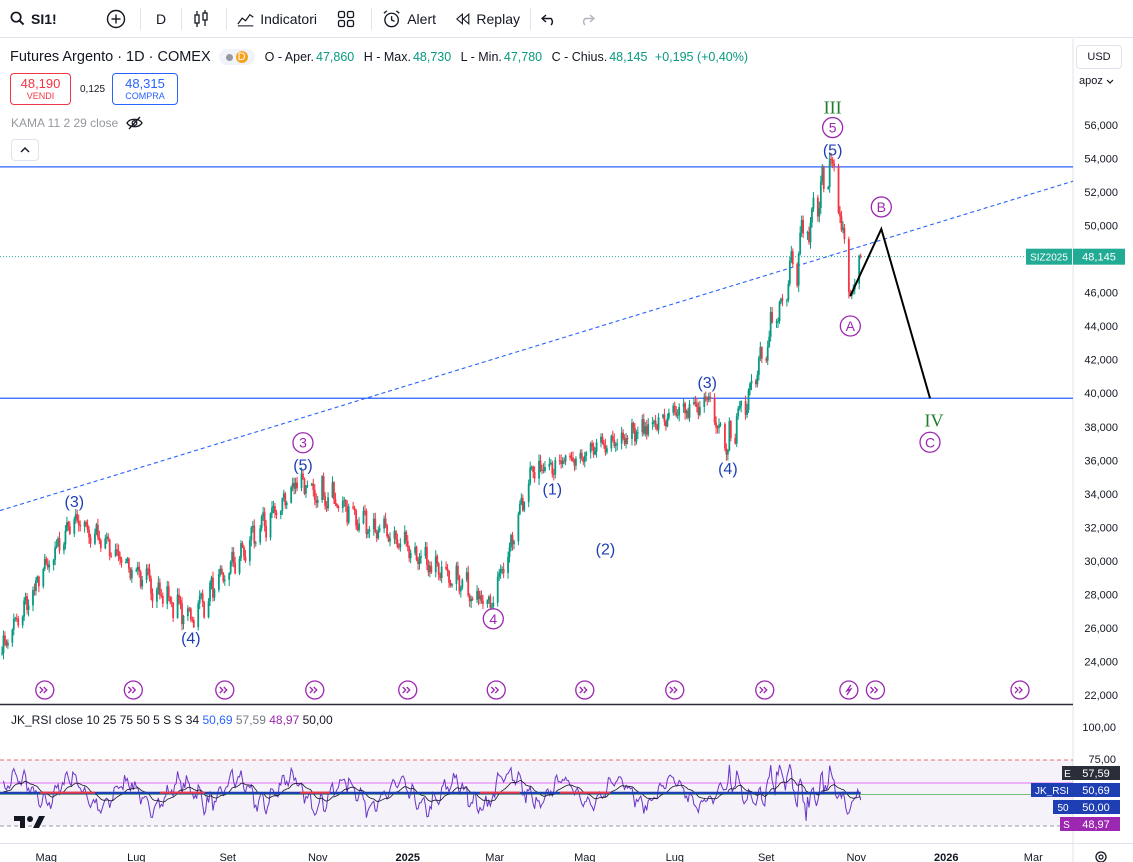  Describe the element at coordinates (245, 19) in the screenshot. I see `indicators-icon` at that location.